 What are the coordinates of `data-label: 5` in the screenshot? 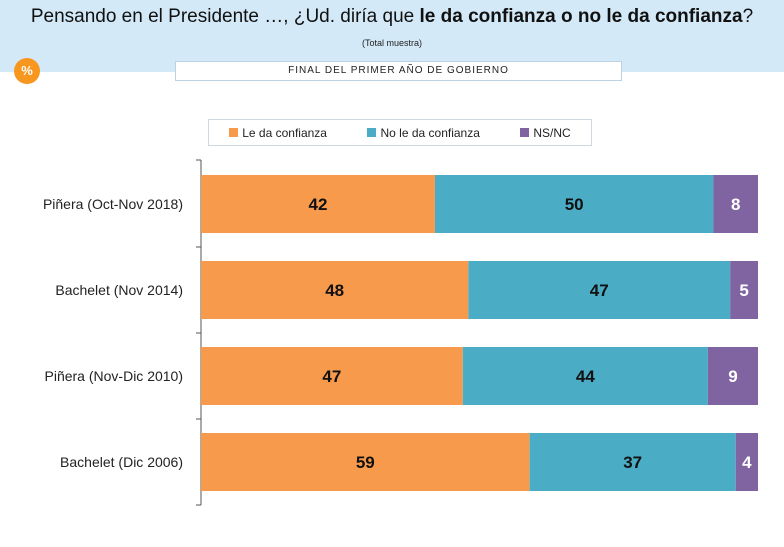 It's located at (743, 290).